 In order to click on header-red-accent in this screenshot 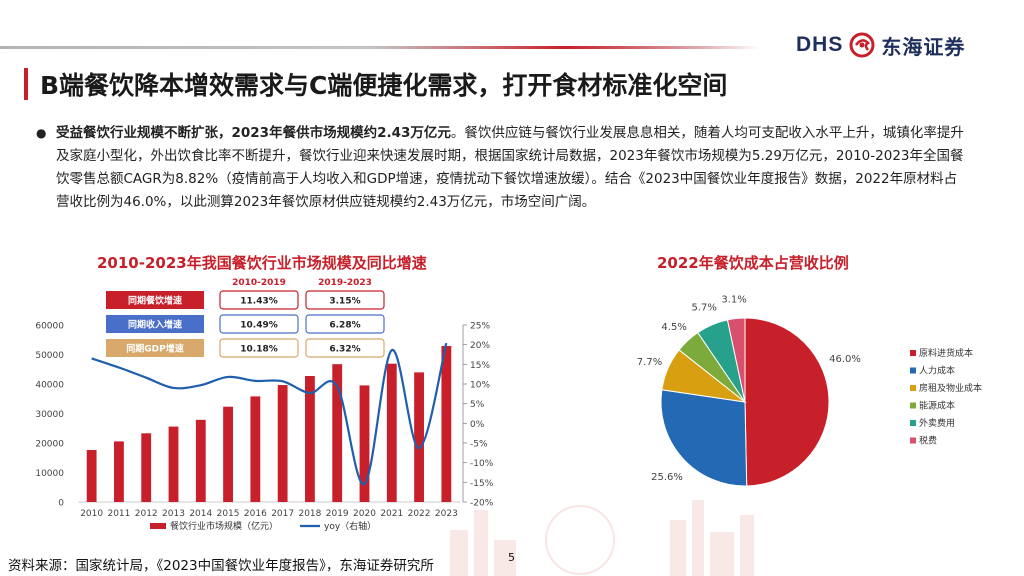, I will do `click(565, 47)`.